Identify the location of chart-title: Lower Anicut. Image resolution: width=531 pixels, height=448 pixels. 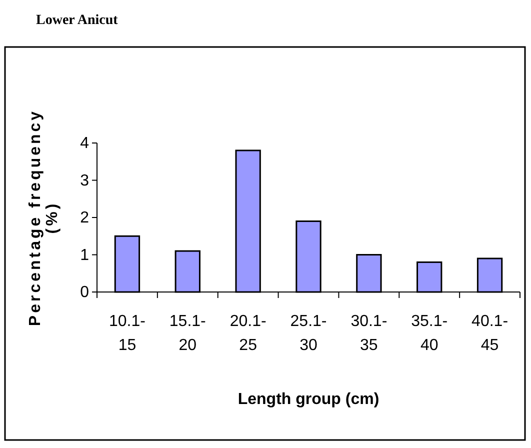
(77, 20).